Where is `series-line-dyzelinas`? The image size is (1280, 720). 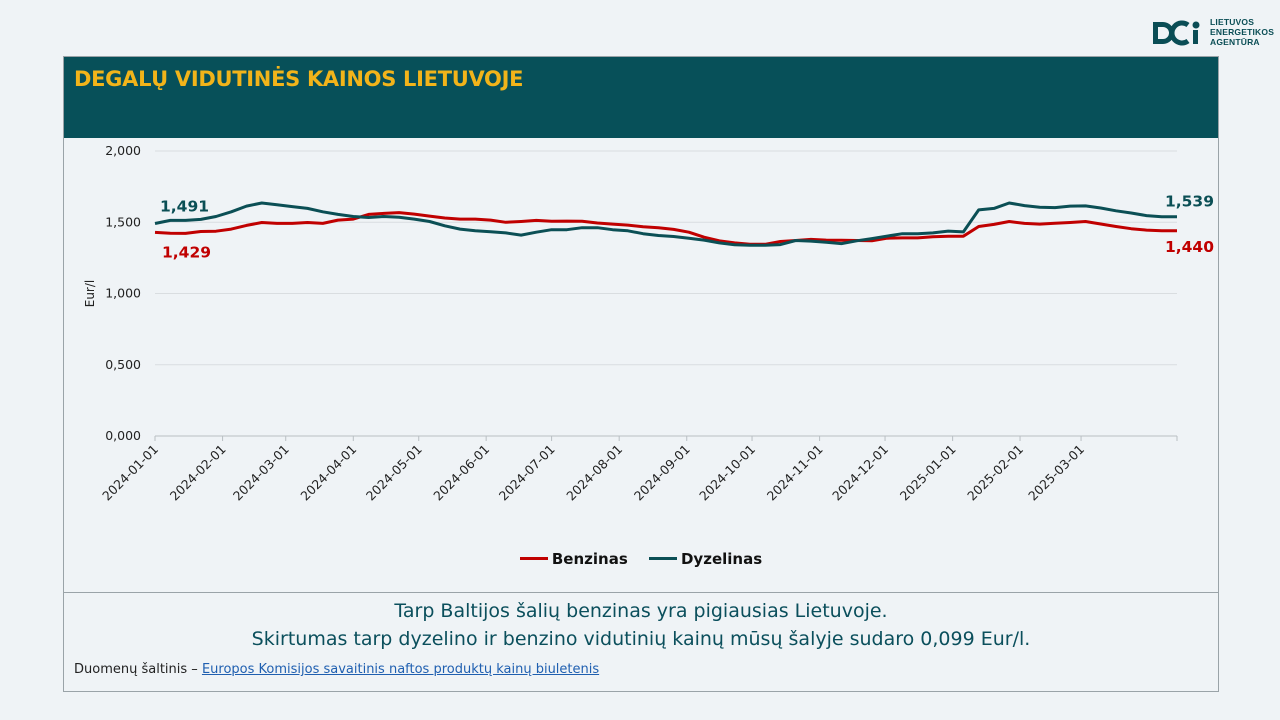
series-line-dyzelinas is located at coordinates (665, 224).